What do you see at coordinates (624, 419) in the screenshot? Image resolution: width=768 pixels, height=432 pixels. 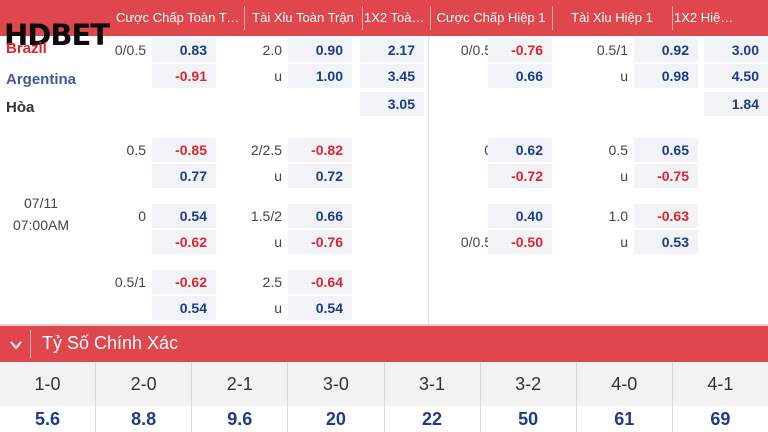 I see `score-odds: 61` at bounding box center [624, 419].